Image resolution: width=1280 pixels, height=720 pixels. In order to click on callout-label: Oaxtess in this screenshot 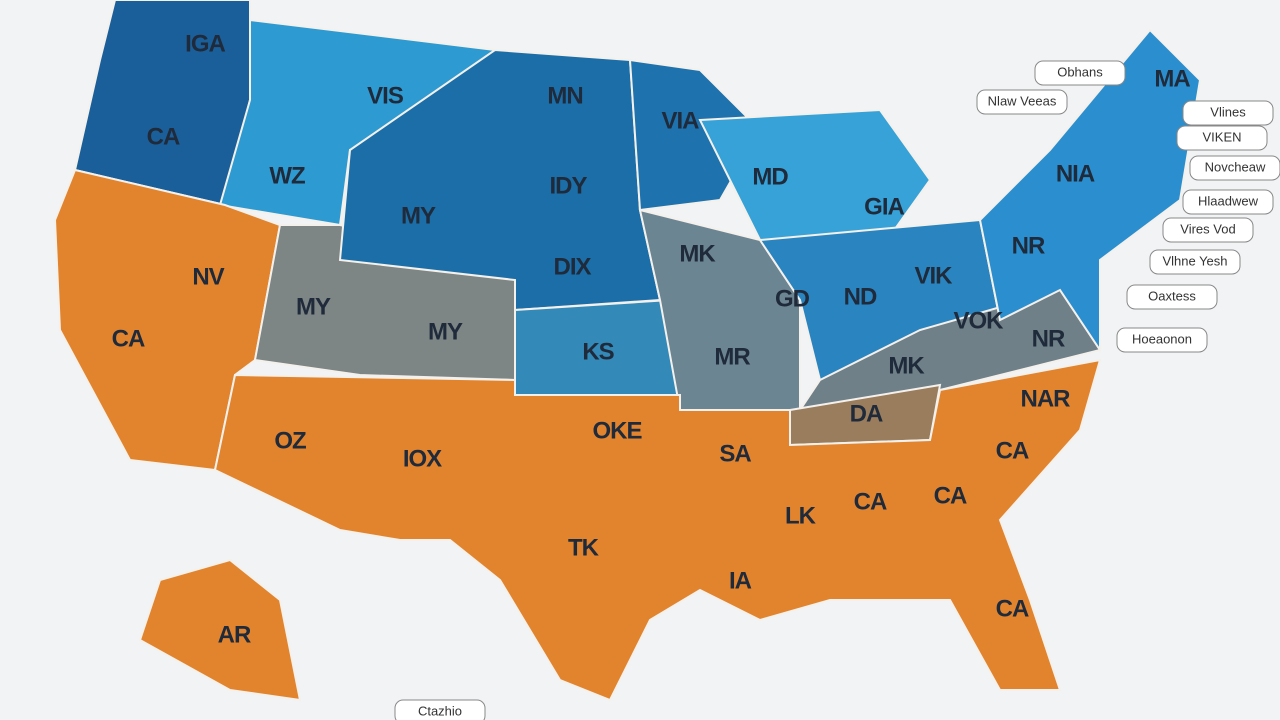, I will do `click(1172, 295)`.